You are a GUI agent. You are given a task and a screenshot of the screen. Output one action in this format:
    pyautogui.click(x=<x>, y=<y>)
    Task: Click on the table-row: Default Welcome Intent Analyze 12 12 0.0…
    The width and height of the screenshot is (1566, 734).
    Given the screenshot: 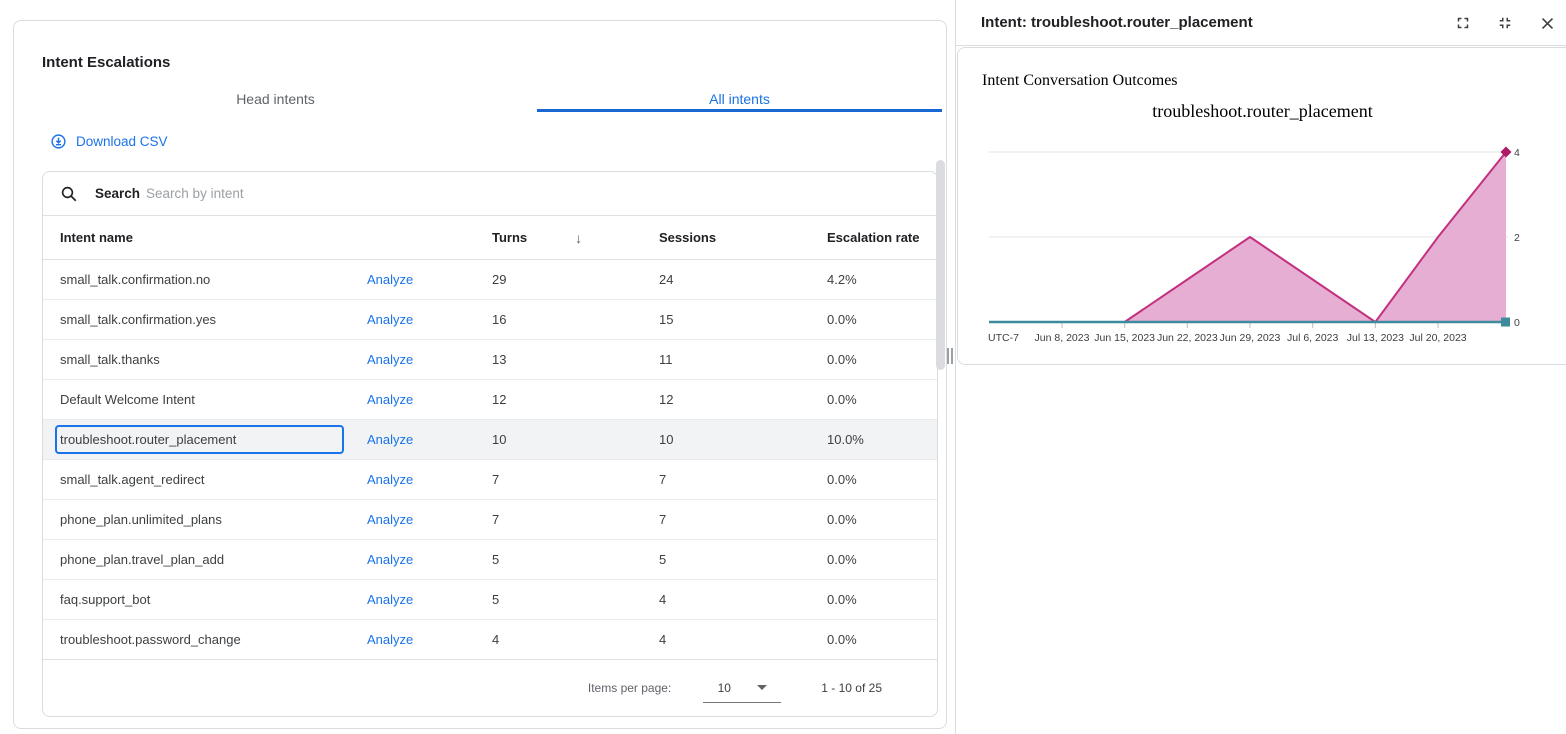 What is the action you would take?
    pyautogui.click(x=490, y=400)
    